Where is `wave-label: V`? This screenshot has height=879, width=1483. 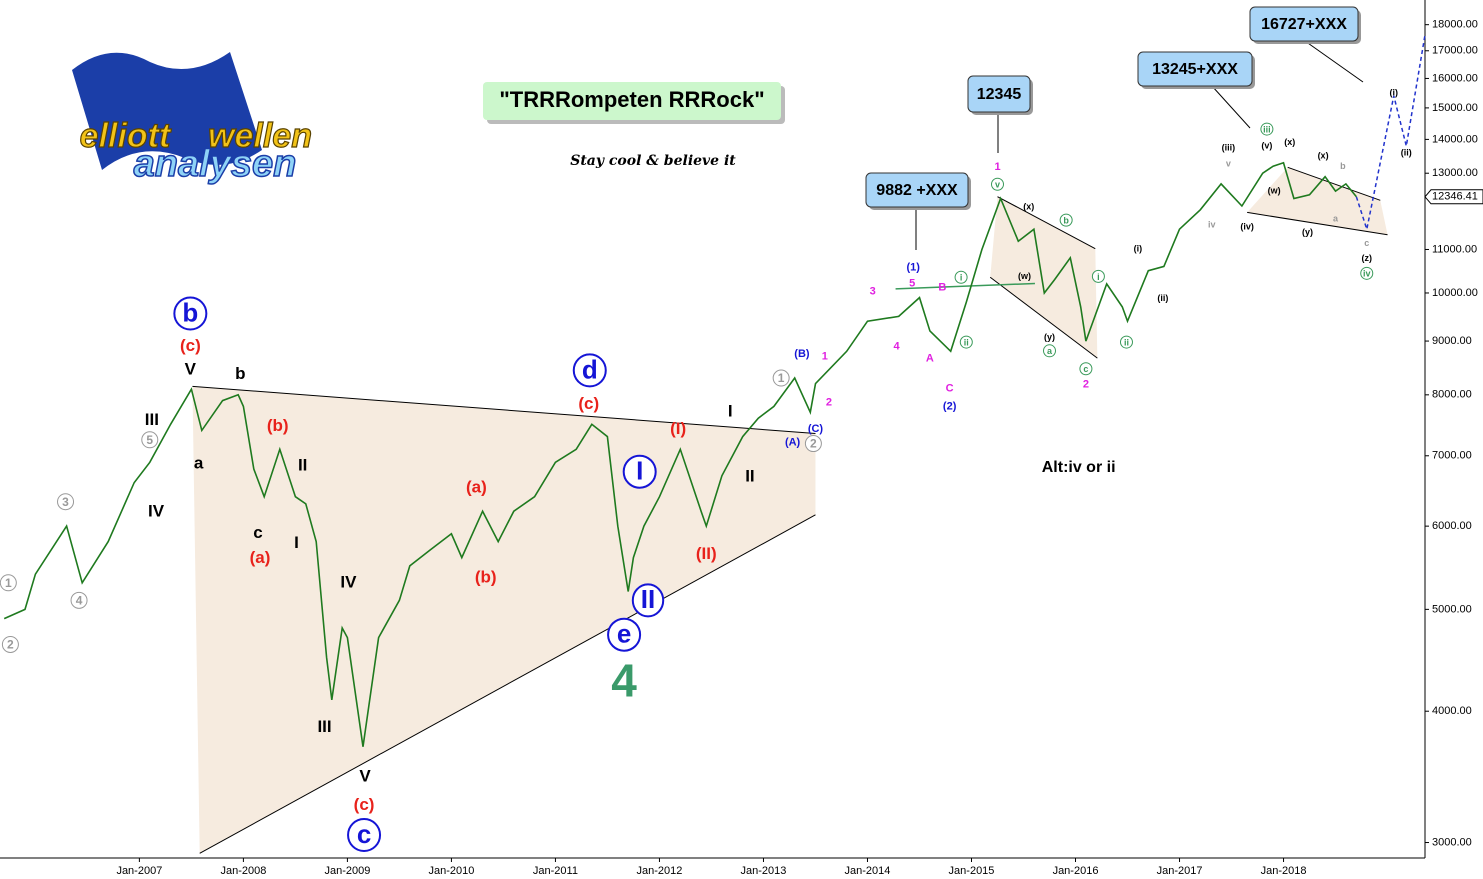
wave-label: V is located at coordinates (365, 776).